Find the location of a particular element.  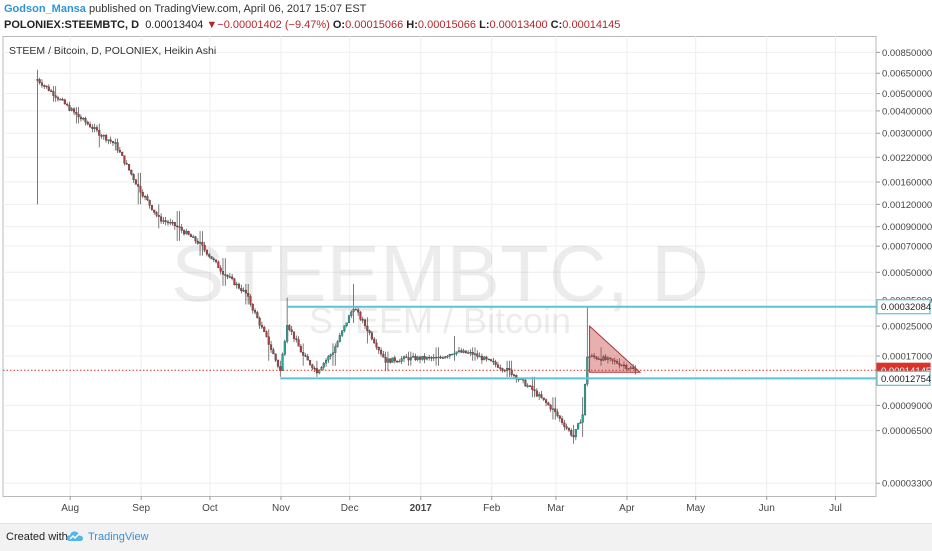

y-tick-label: 0.00090000 is located at coordinates (907, 227).